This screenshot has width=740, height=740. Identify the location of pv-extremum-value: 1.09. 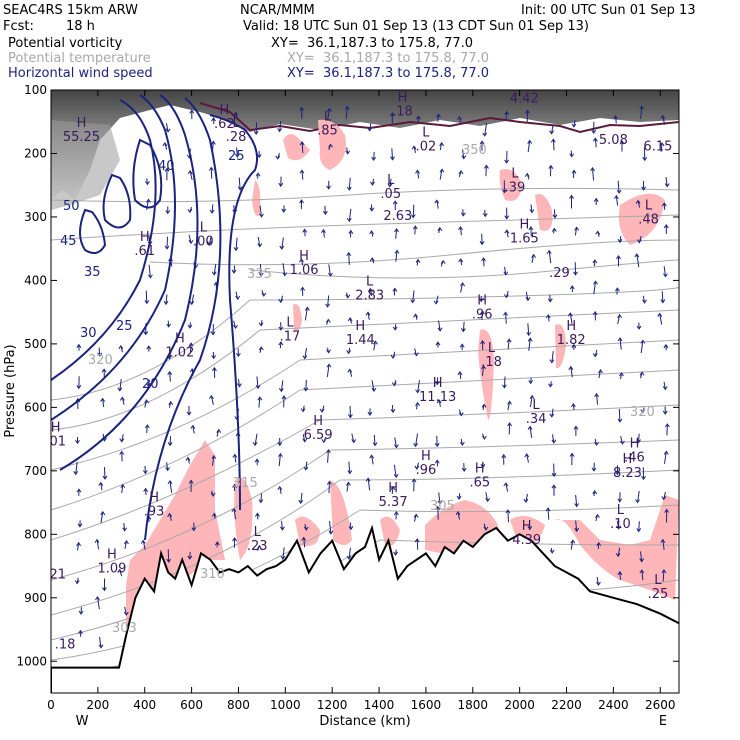
(111, 568).